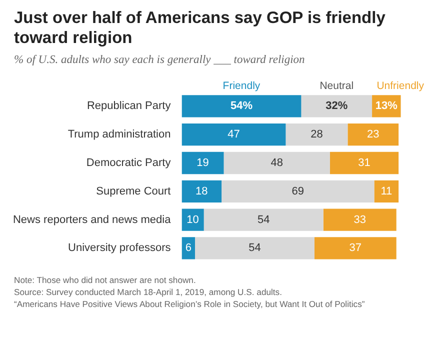 The width and height of the screenshot is (427, 348). I want to click on data-label: 31, so click(364, 163).